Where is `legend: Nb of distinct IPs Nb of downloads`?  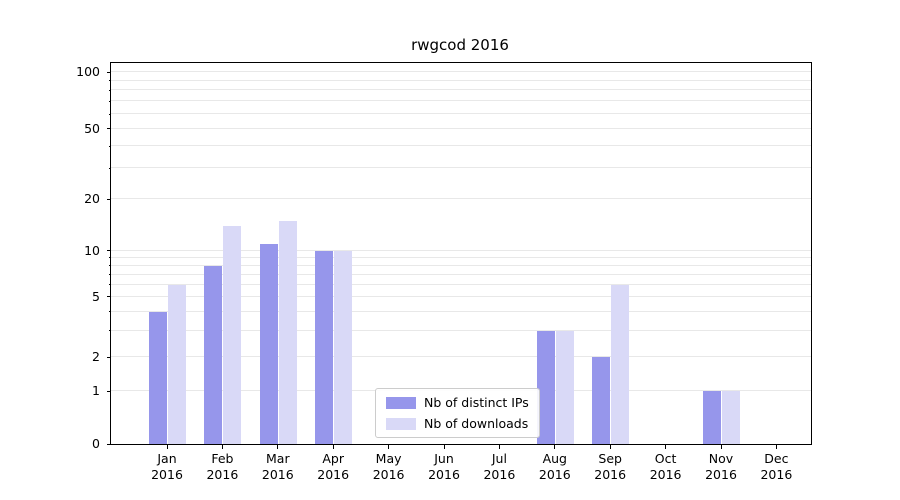 legend: Nb of distinct IPs Nb of downloads is located at coordinates (457, 413).